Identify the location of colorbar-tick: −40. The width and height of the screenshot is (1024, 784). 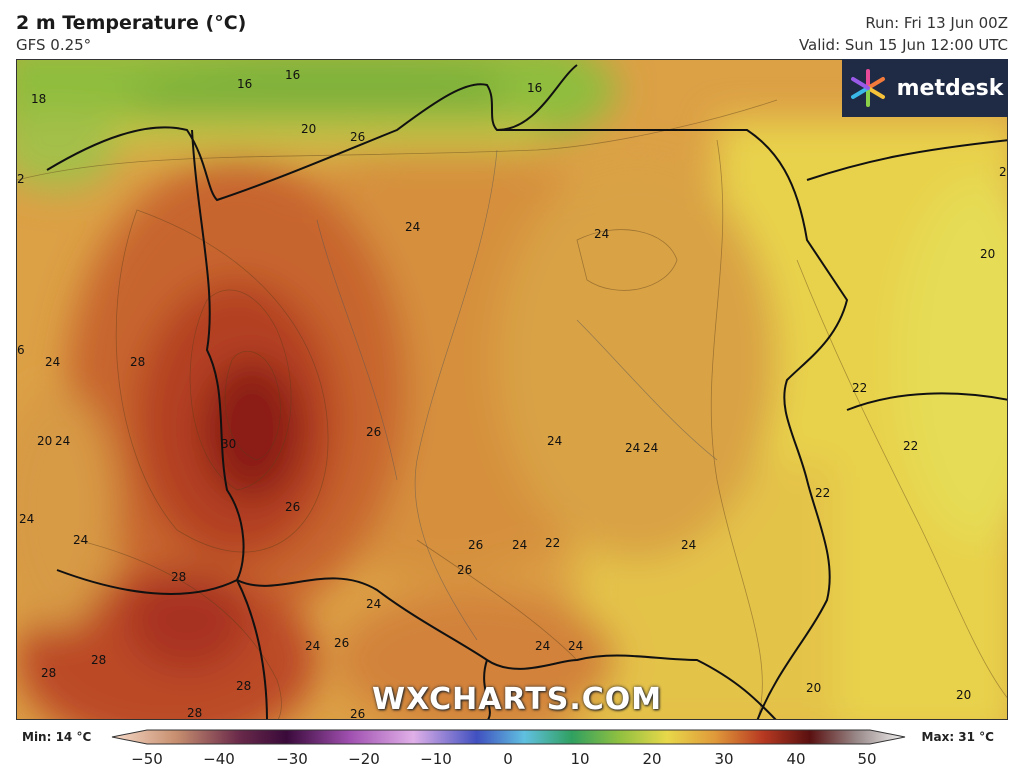
(219, 759).